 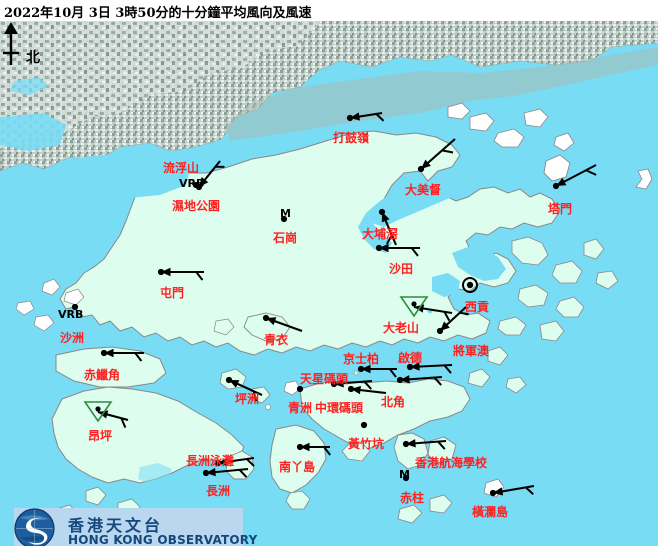 I want to click on station-label: 石崗, so click(x=285, y=238).